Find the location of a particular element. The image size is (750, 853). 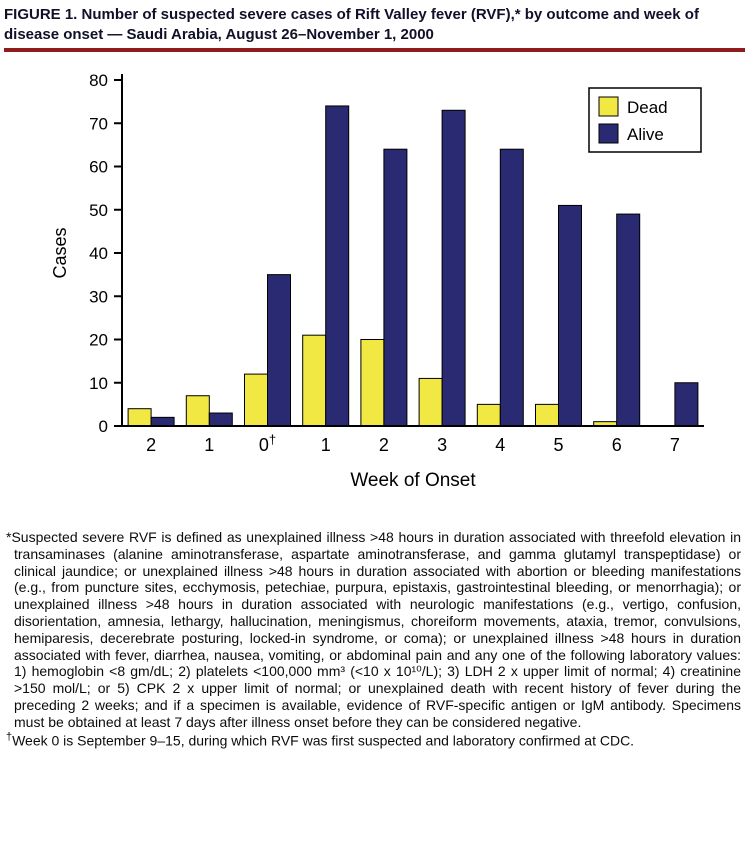

y-axis-title: Cases is located at coordinates (60, 252).